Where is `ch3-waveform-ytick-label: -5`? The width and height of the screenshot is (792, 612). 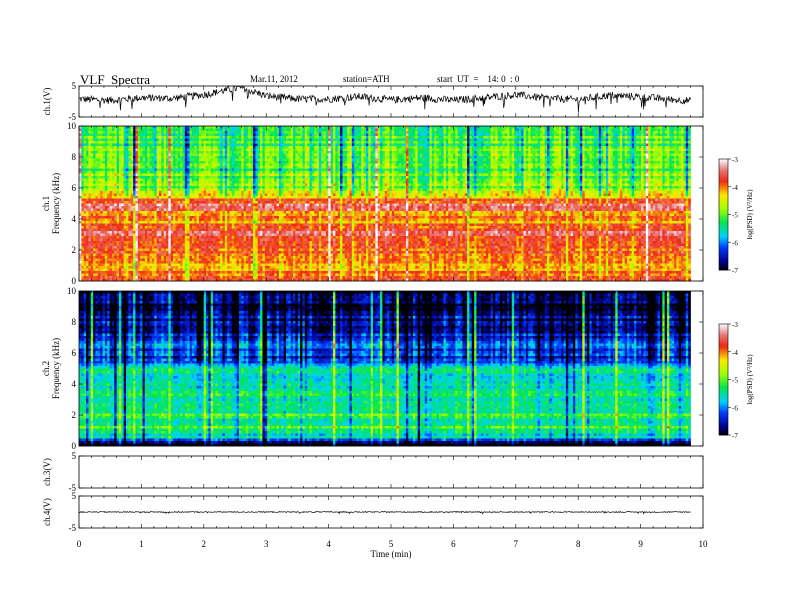
ch3-waveform-ytick-label: -5 is located at coordinates (73, 488).